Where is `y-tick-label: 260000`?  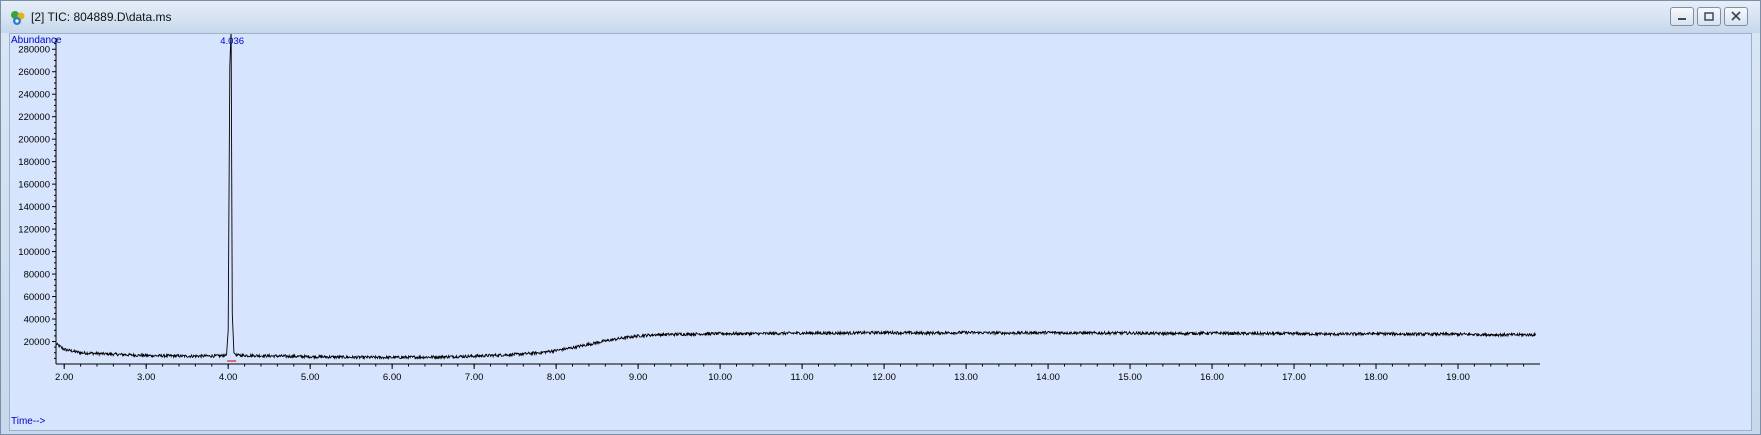 y-tick-label: 260000 is located at coordinates (34, 72).